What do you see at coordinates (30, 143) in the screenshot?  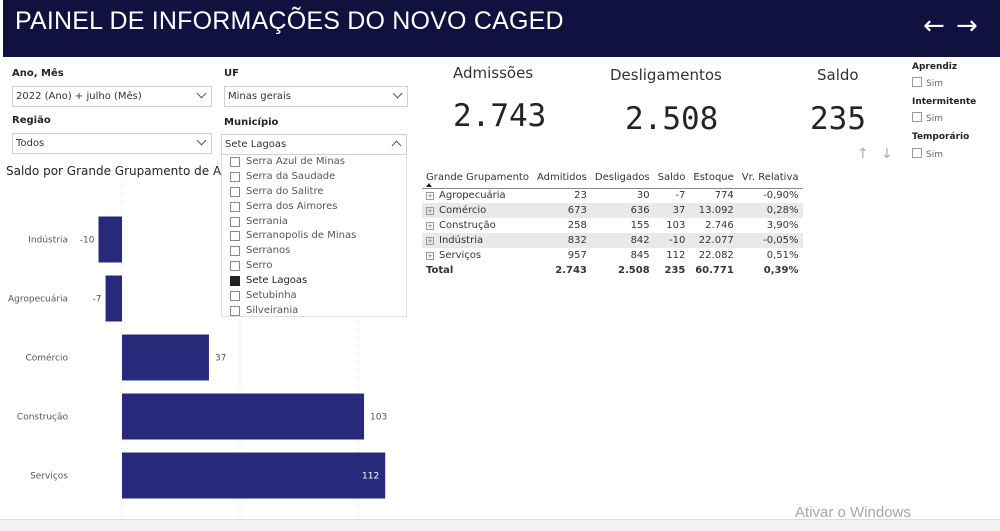 I see `regiao-value: Todos` at bounding box center [30, 143].